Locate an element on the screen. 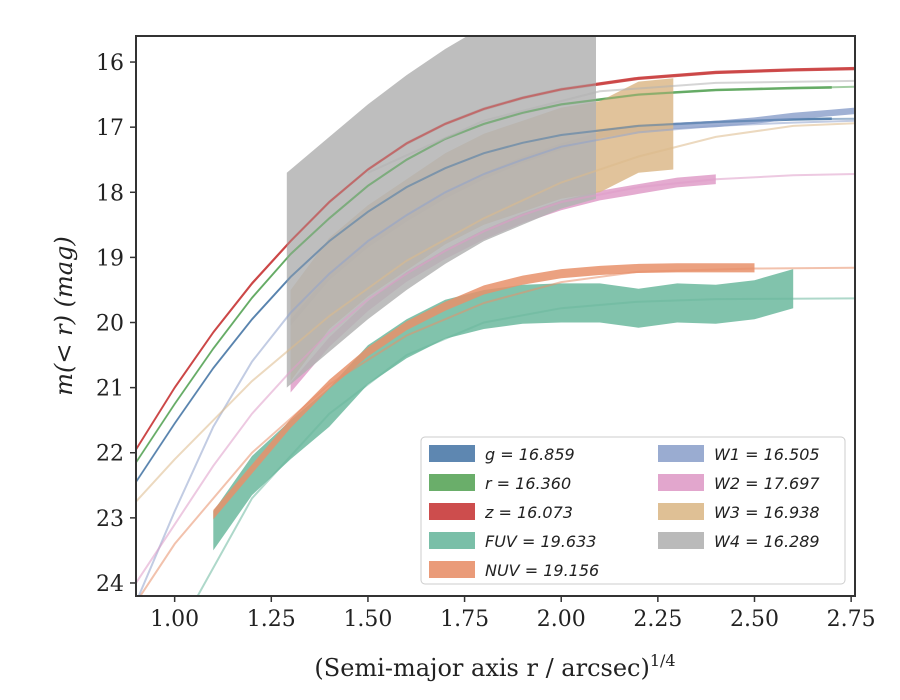 The height and width of the screenshot is (700, 900). legend-swatch-r is located at coordinates (452, 482).